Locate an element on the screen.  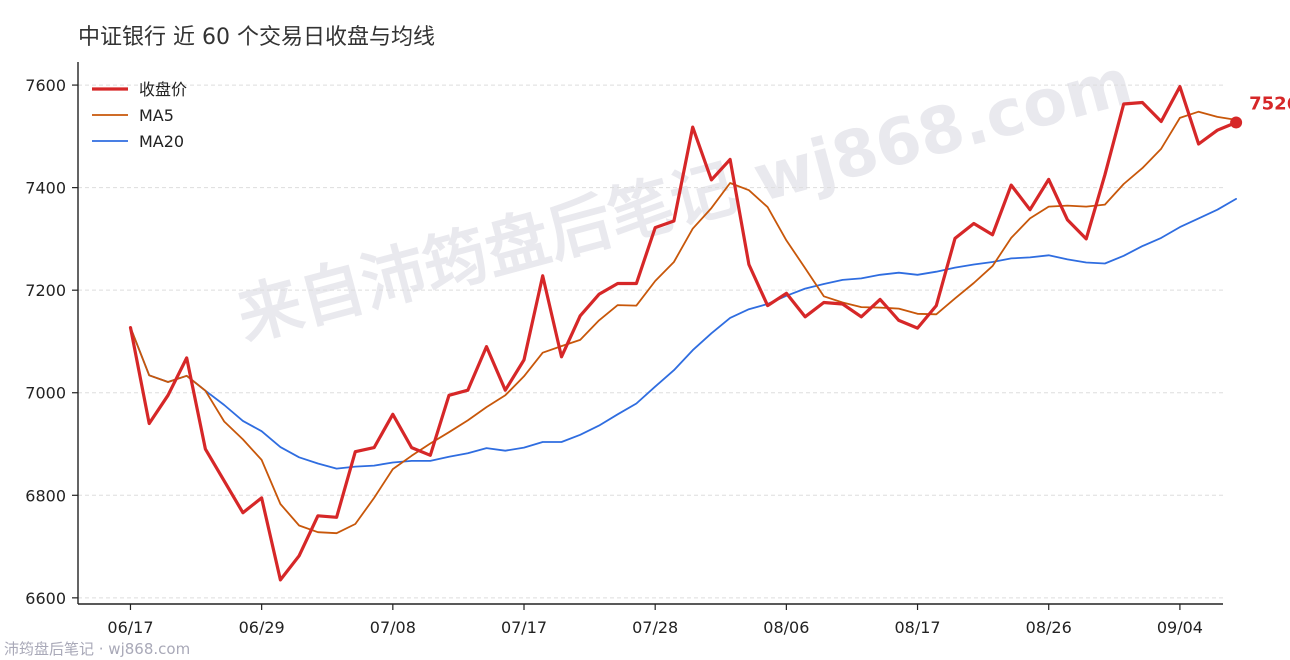
y-tick-label: 7400 is located at coordinates (45, 188).